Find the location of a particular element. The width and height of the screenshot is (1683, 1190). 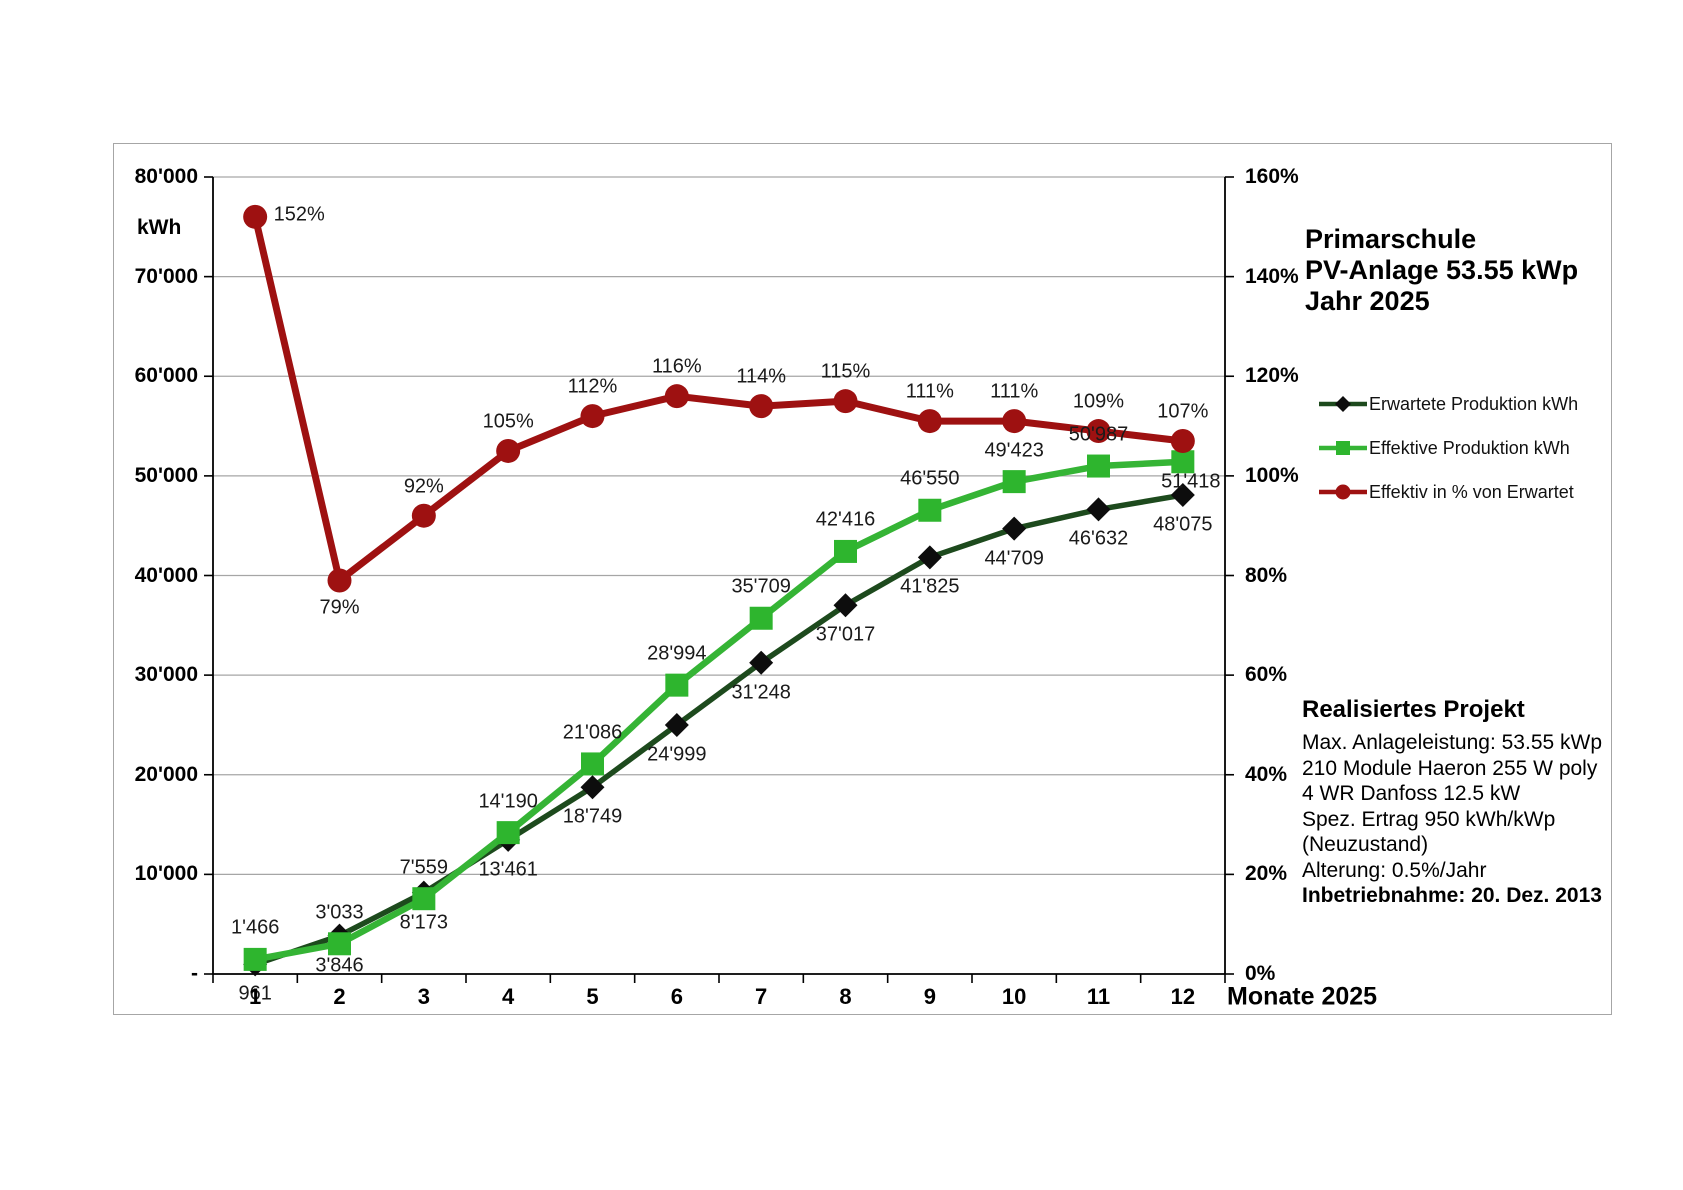

project-info-heading: Realisiertes Projekt is located at coordinates (1413, 709).